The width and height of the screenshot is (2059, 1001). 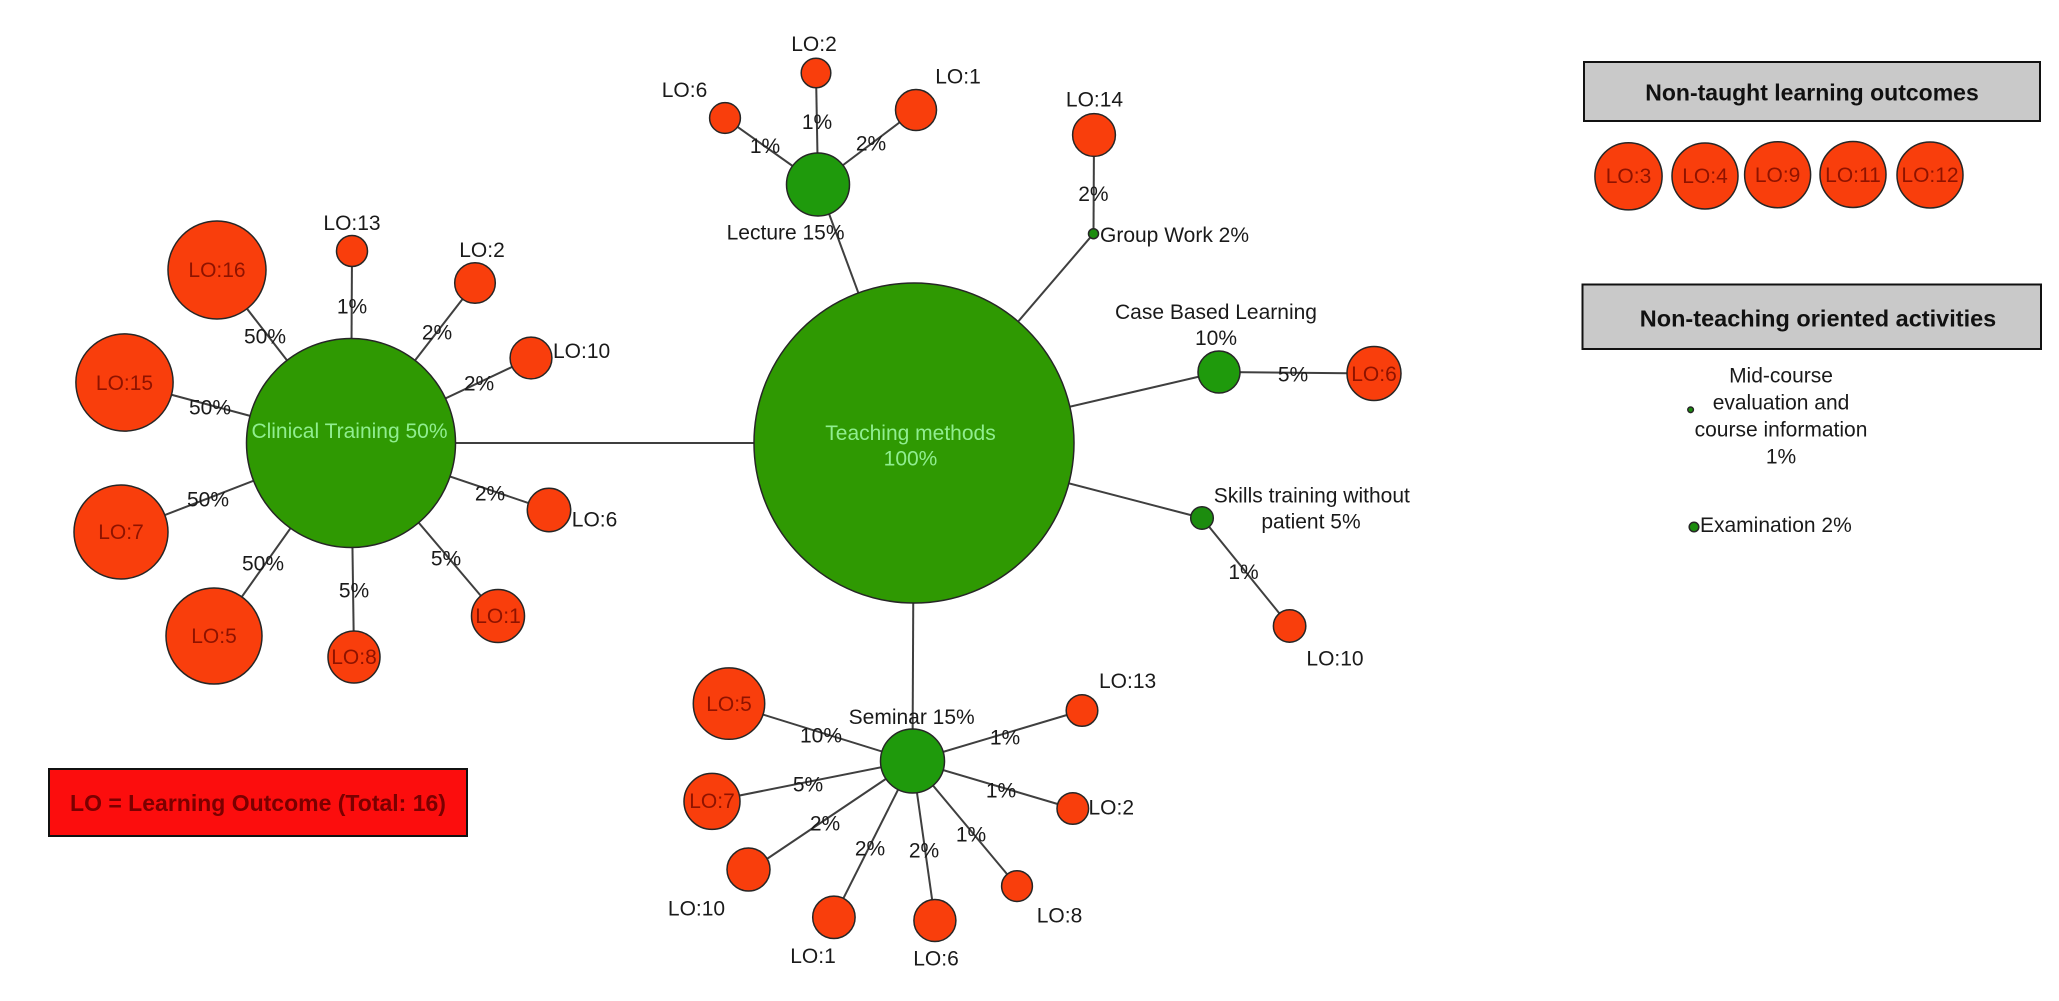 I want to click on svg-text: LO:11, so click(x=1853, y=175).